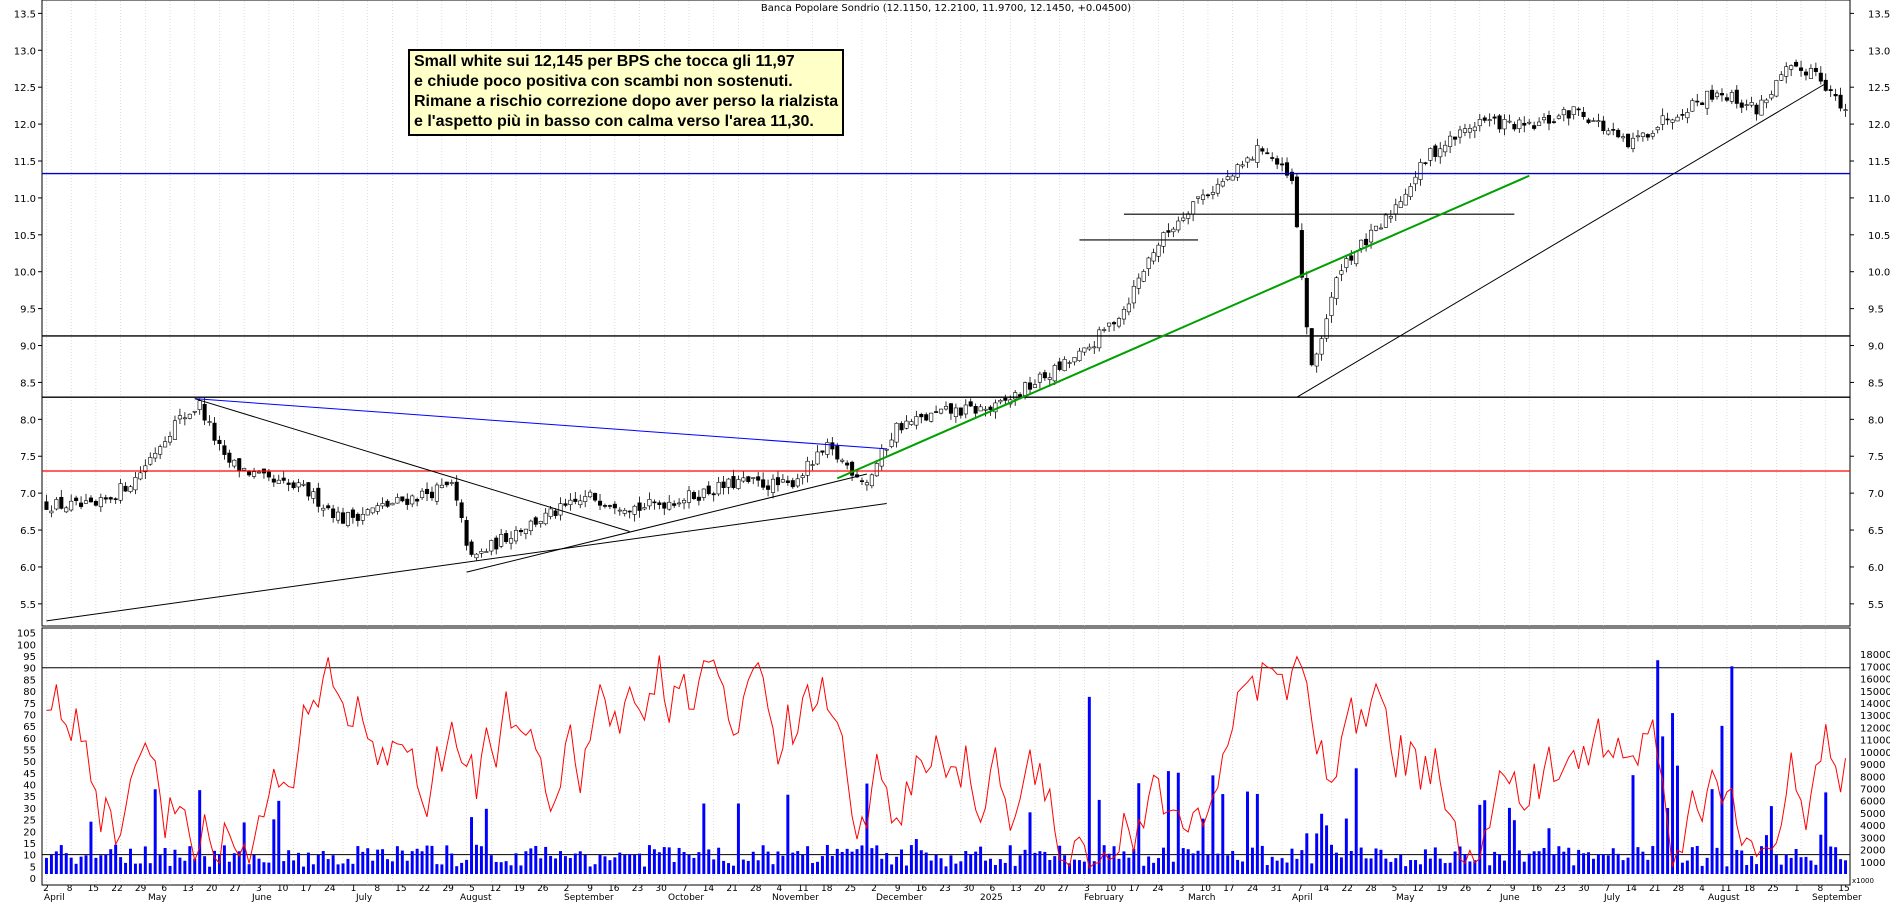 The width and height of the screenshot is (1890, 907). I want to click on x-day-label: 7, so click(1300, 889).